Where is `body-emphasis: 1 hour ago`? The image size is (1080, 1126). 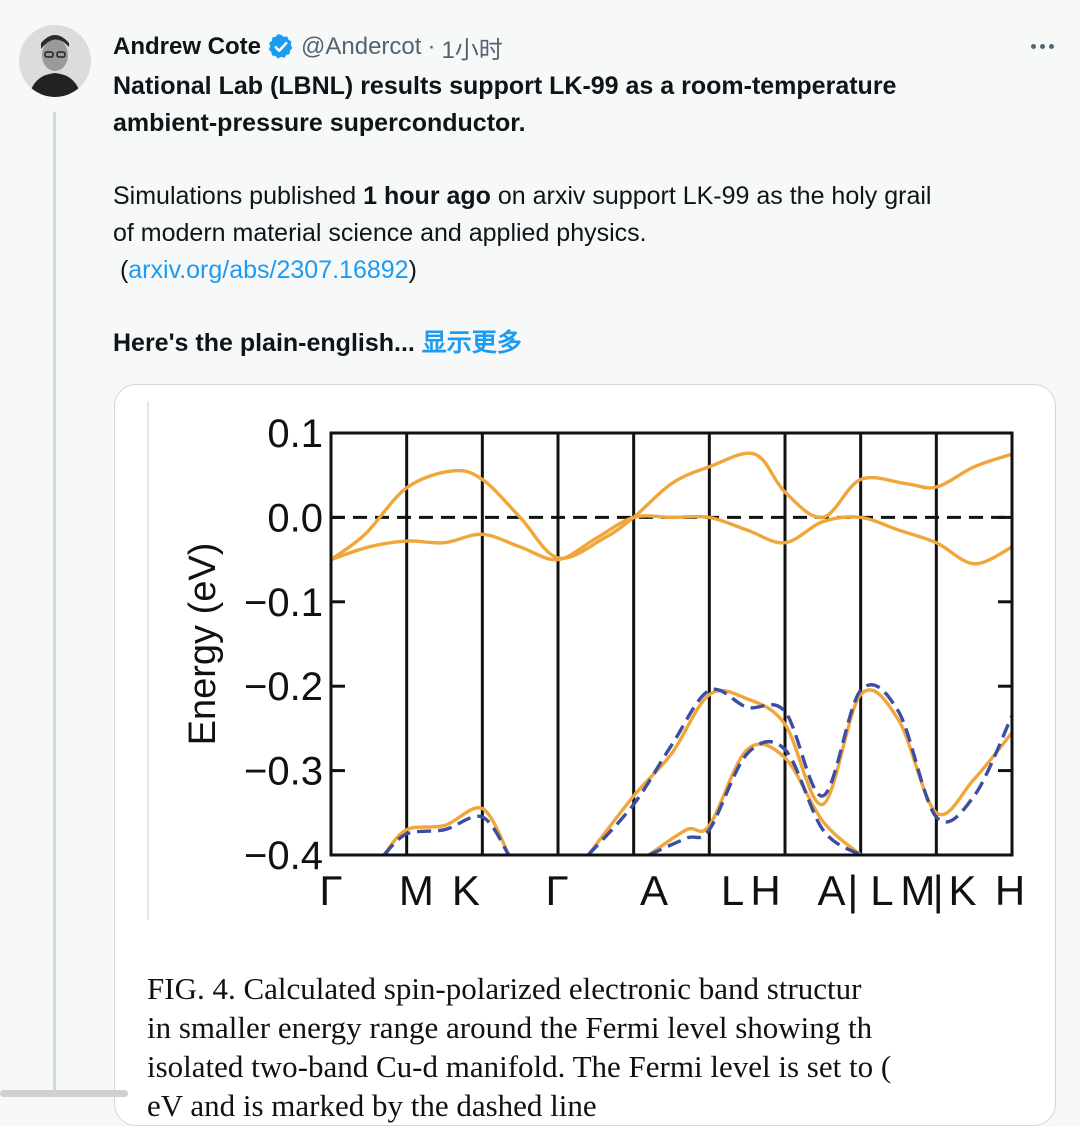
body-emphasis: 1 hour ago is located at coordinates (427, 196).